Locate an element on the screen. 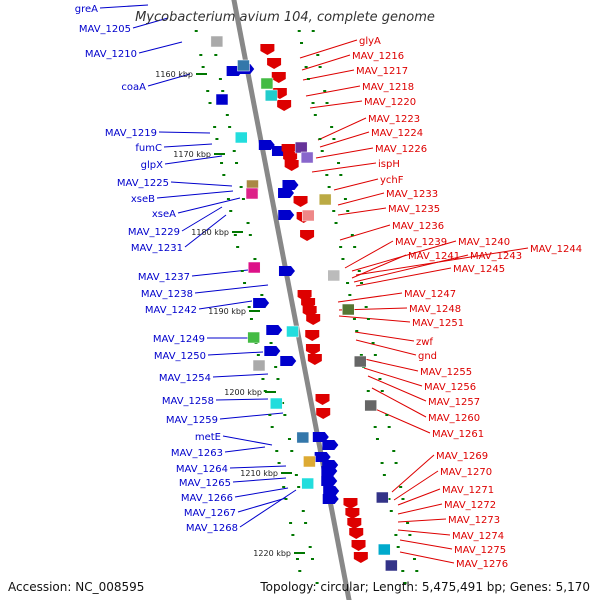 The image size is (600, 600). gene-label-gnd: gnd is located at coordinates (427, 356).